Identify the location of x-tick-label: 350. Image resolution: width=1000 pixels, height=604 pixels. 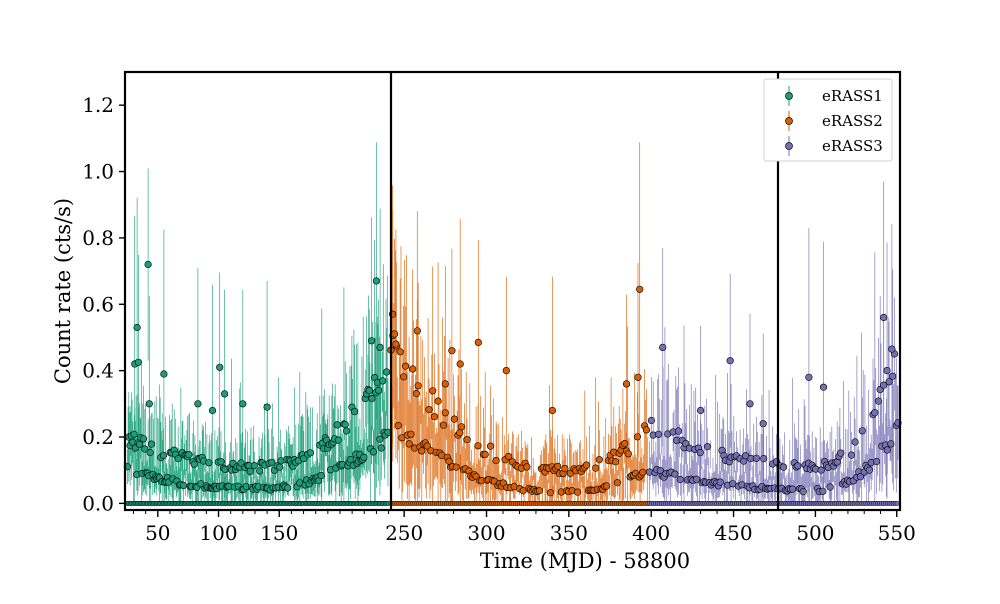
(569, 533).